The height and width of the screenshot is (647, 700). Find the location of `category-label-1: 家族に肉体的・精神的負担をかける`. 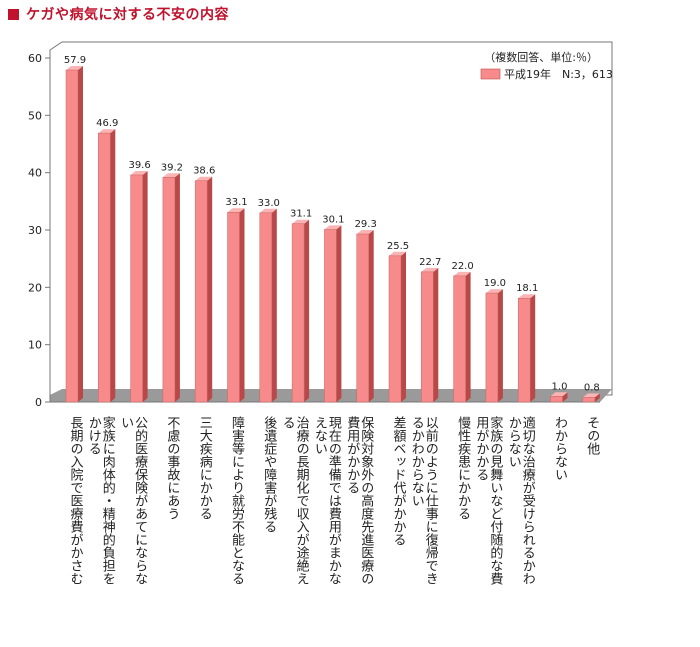

category-label-1: 家族に肉体的・精神的負担をかける is located at coordinates (101, 500).